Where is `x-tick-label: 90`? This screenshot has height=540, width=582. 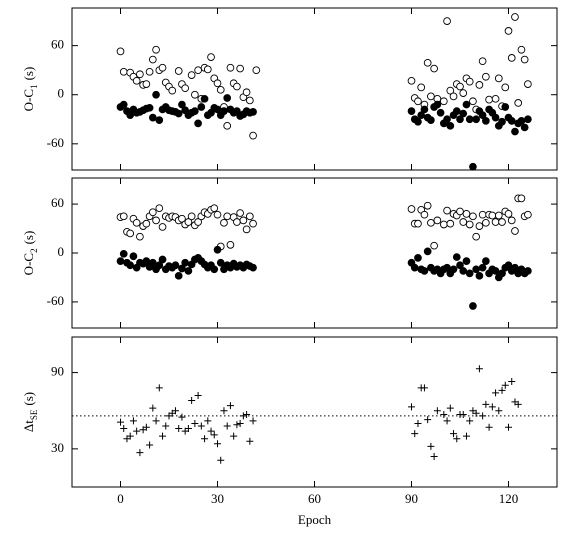
x-tick-label: 90 is located at coordinates (411, 498).